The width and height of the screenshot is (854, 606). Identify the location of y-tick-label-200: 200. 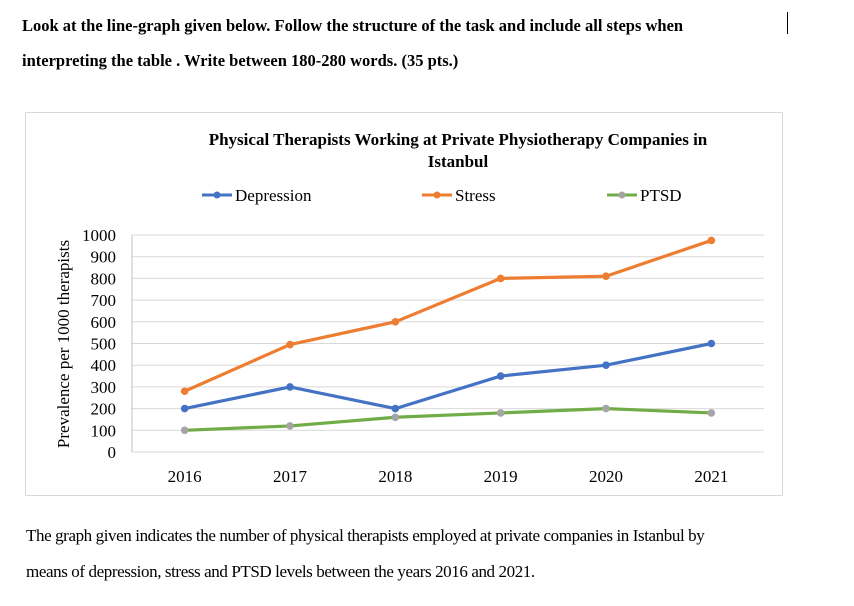
(104, 409).